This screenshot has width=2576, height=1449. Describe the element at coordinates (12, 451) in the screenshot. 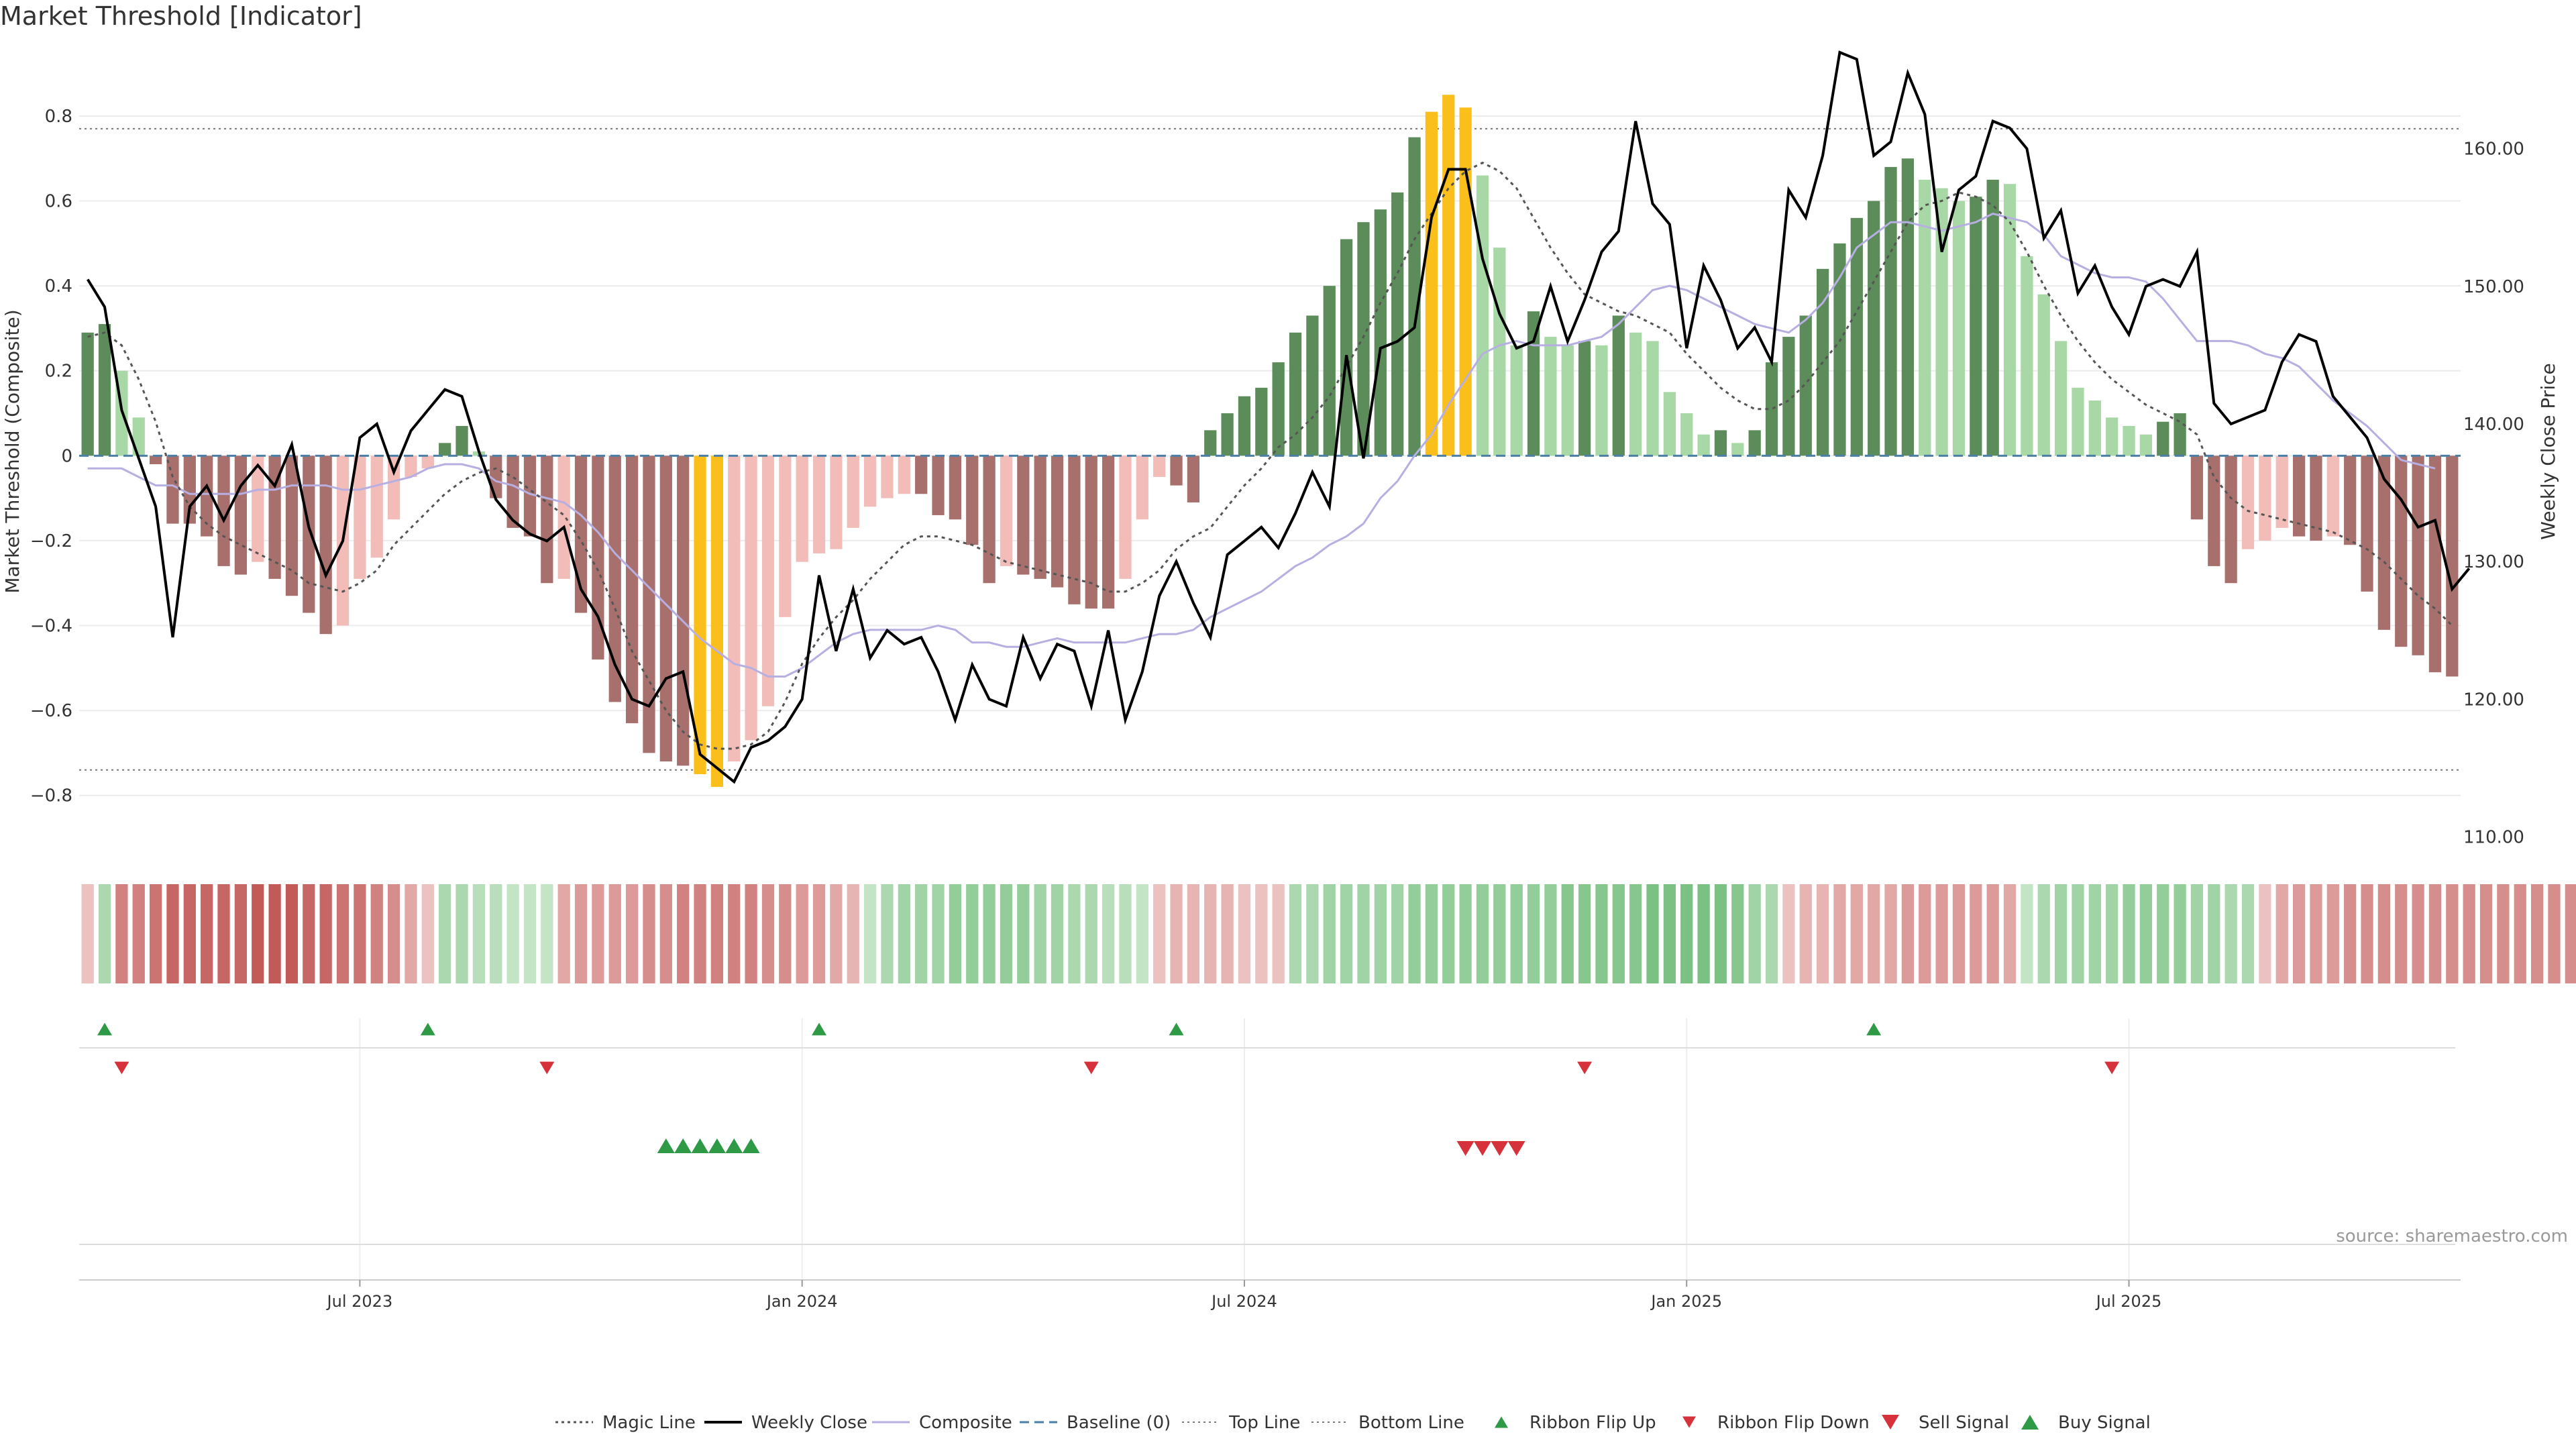

I see `left-axis-label: Market Threshold (Composite)` at that location.